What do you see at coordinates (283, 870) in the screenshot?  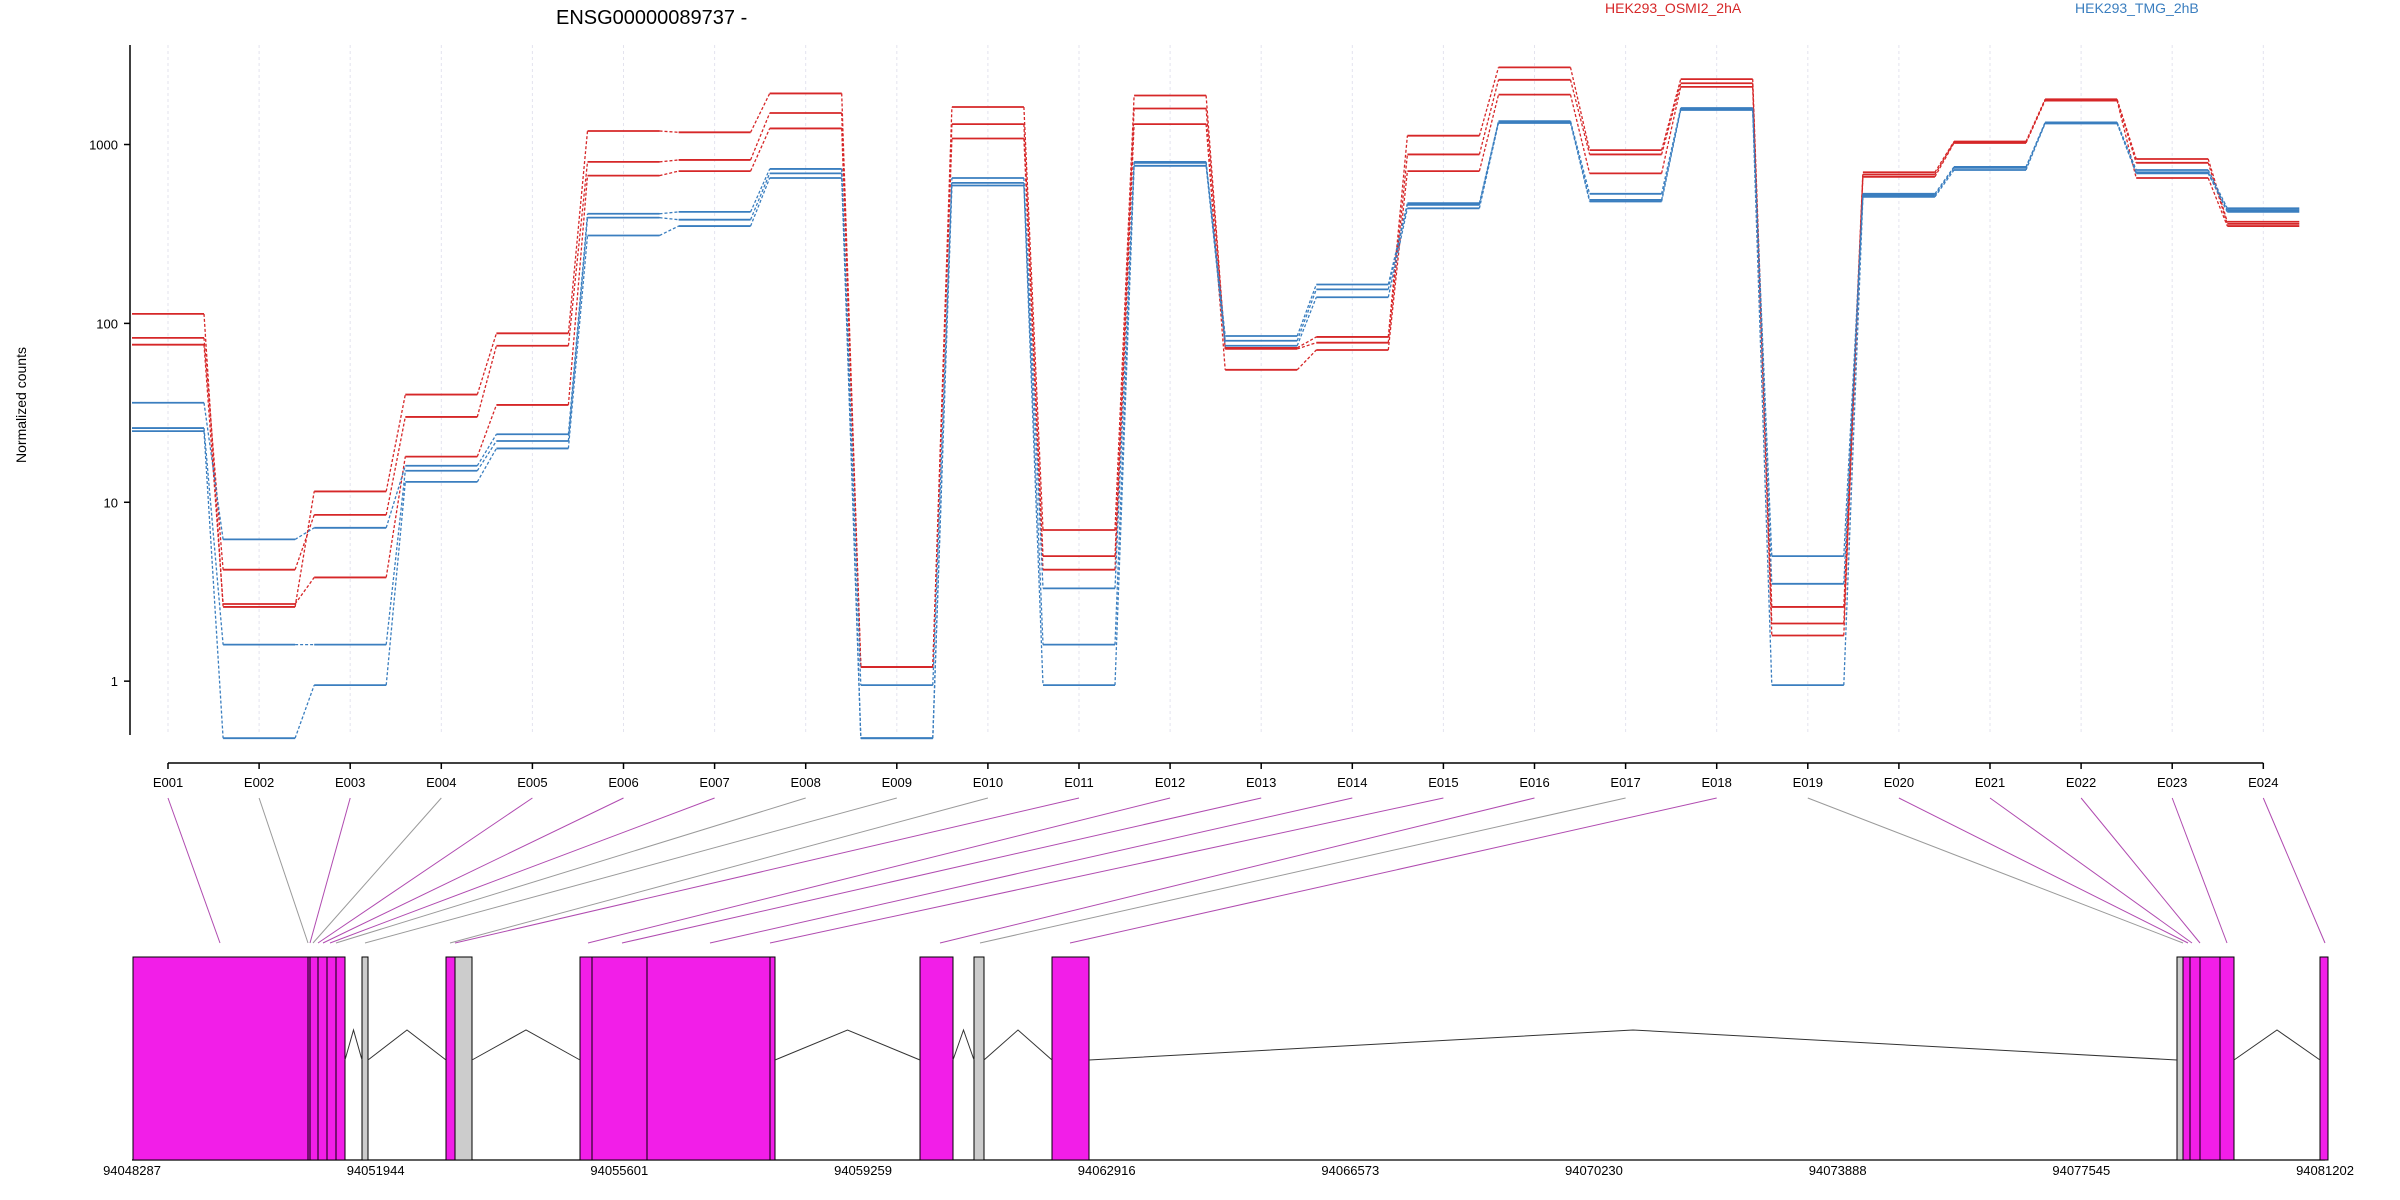 I see `exon-link-e002` at bounding box center [283, 870].